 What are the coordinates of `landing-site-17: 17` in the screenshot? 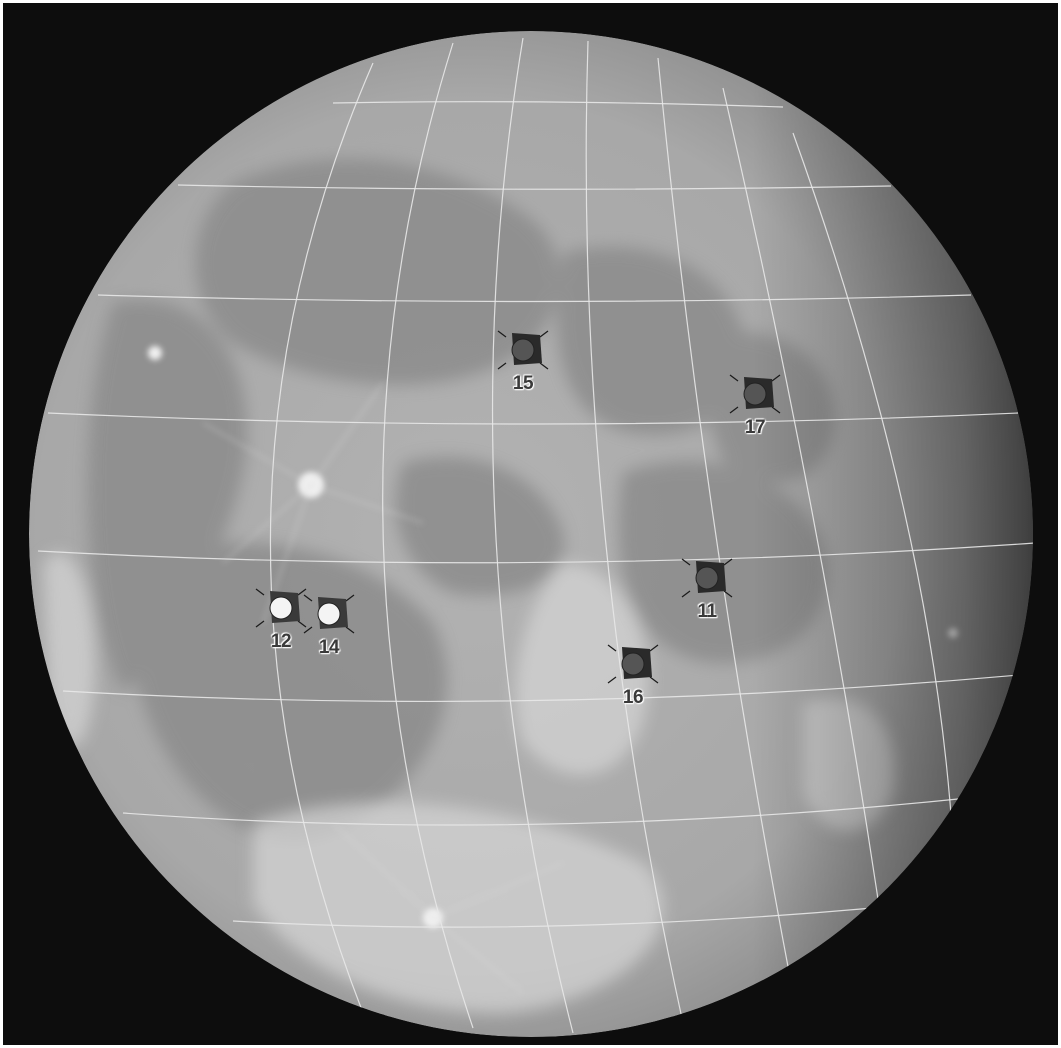 It's located at (755, 407).